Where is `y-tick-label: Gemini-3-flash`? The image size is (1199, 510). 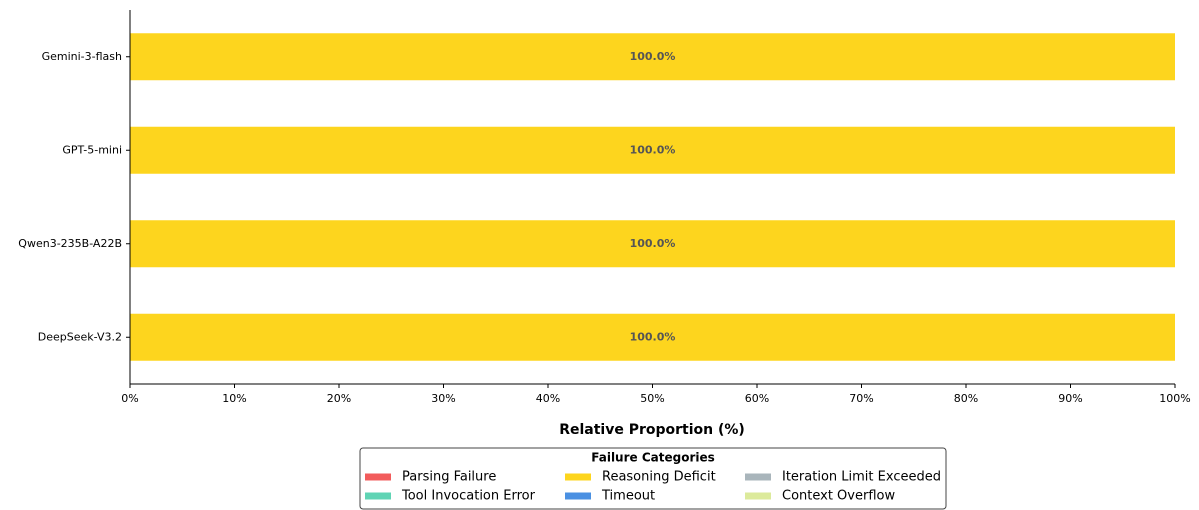 y-tick-label: Gemini-3-flash is located at coordinates (82, 56).